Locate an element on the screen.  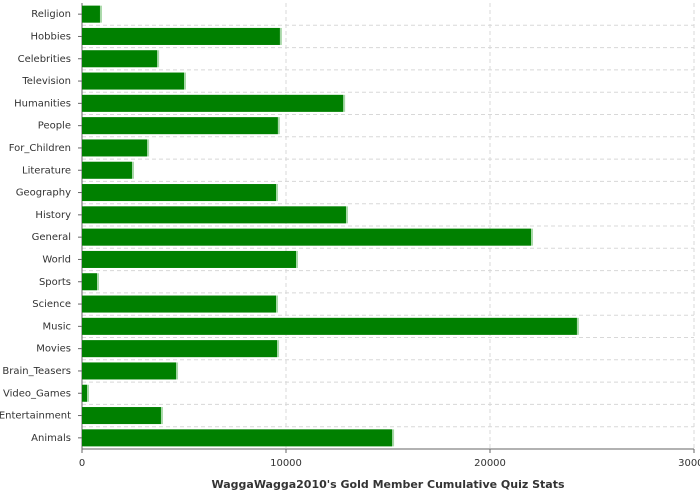
y-tick-label: People is located at coordinates (54, 126).